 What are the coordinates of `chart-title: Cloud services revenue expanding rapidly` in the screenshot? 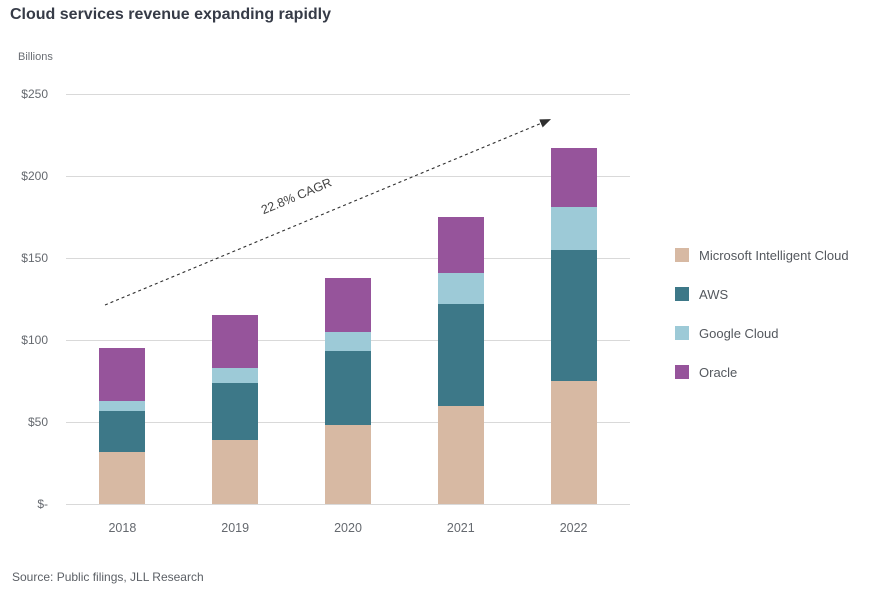 It's located at (170, 14).